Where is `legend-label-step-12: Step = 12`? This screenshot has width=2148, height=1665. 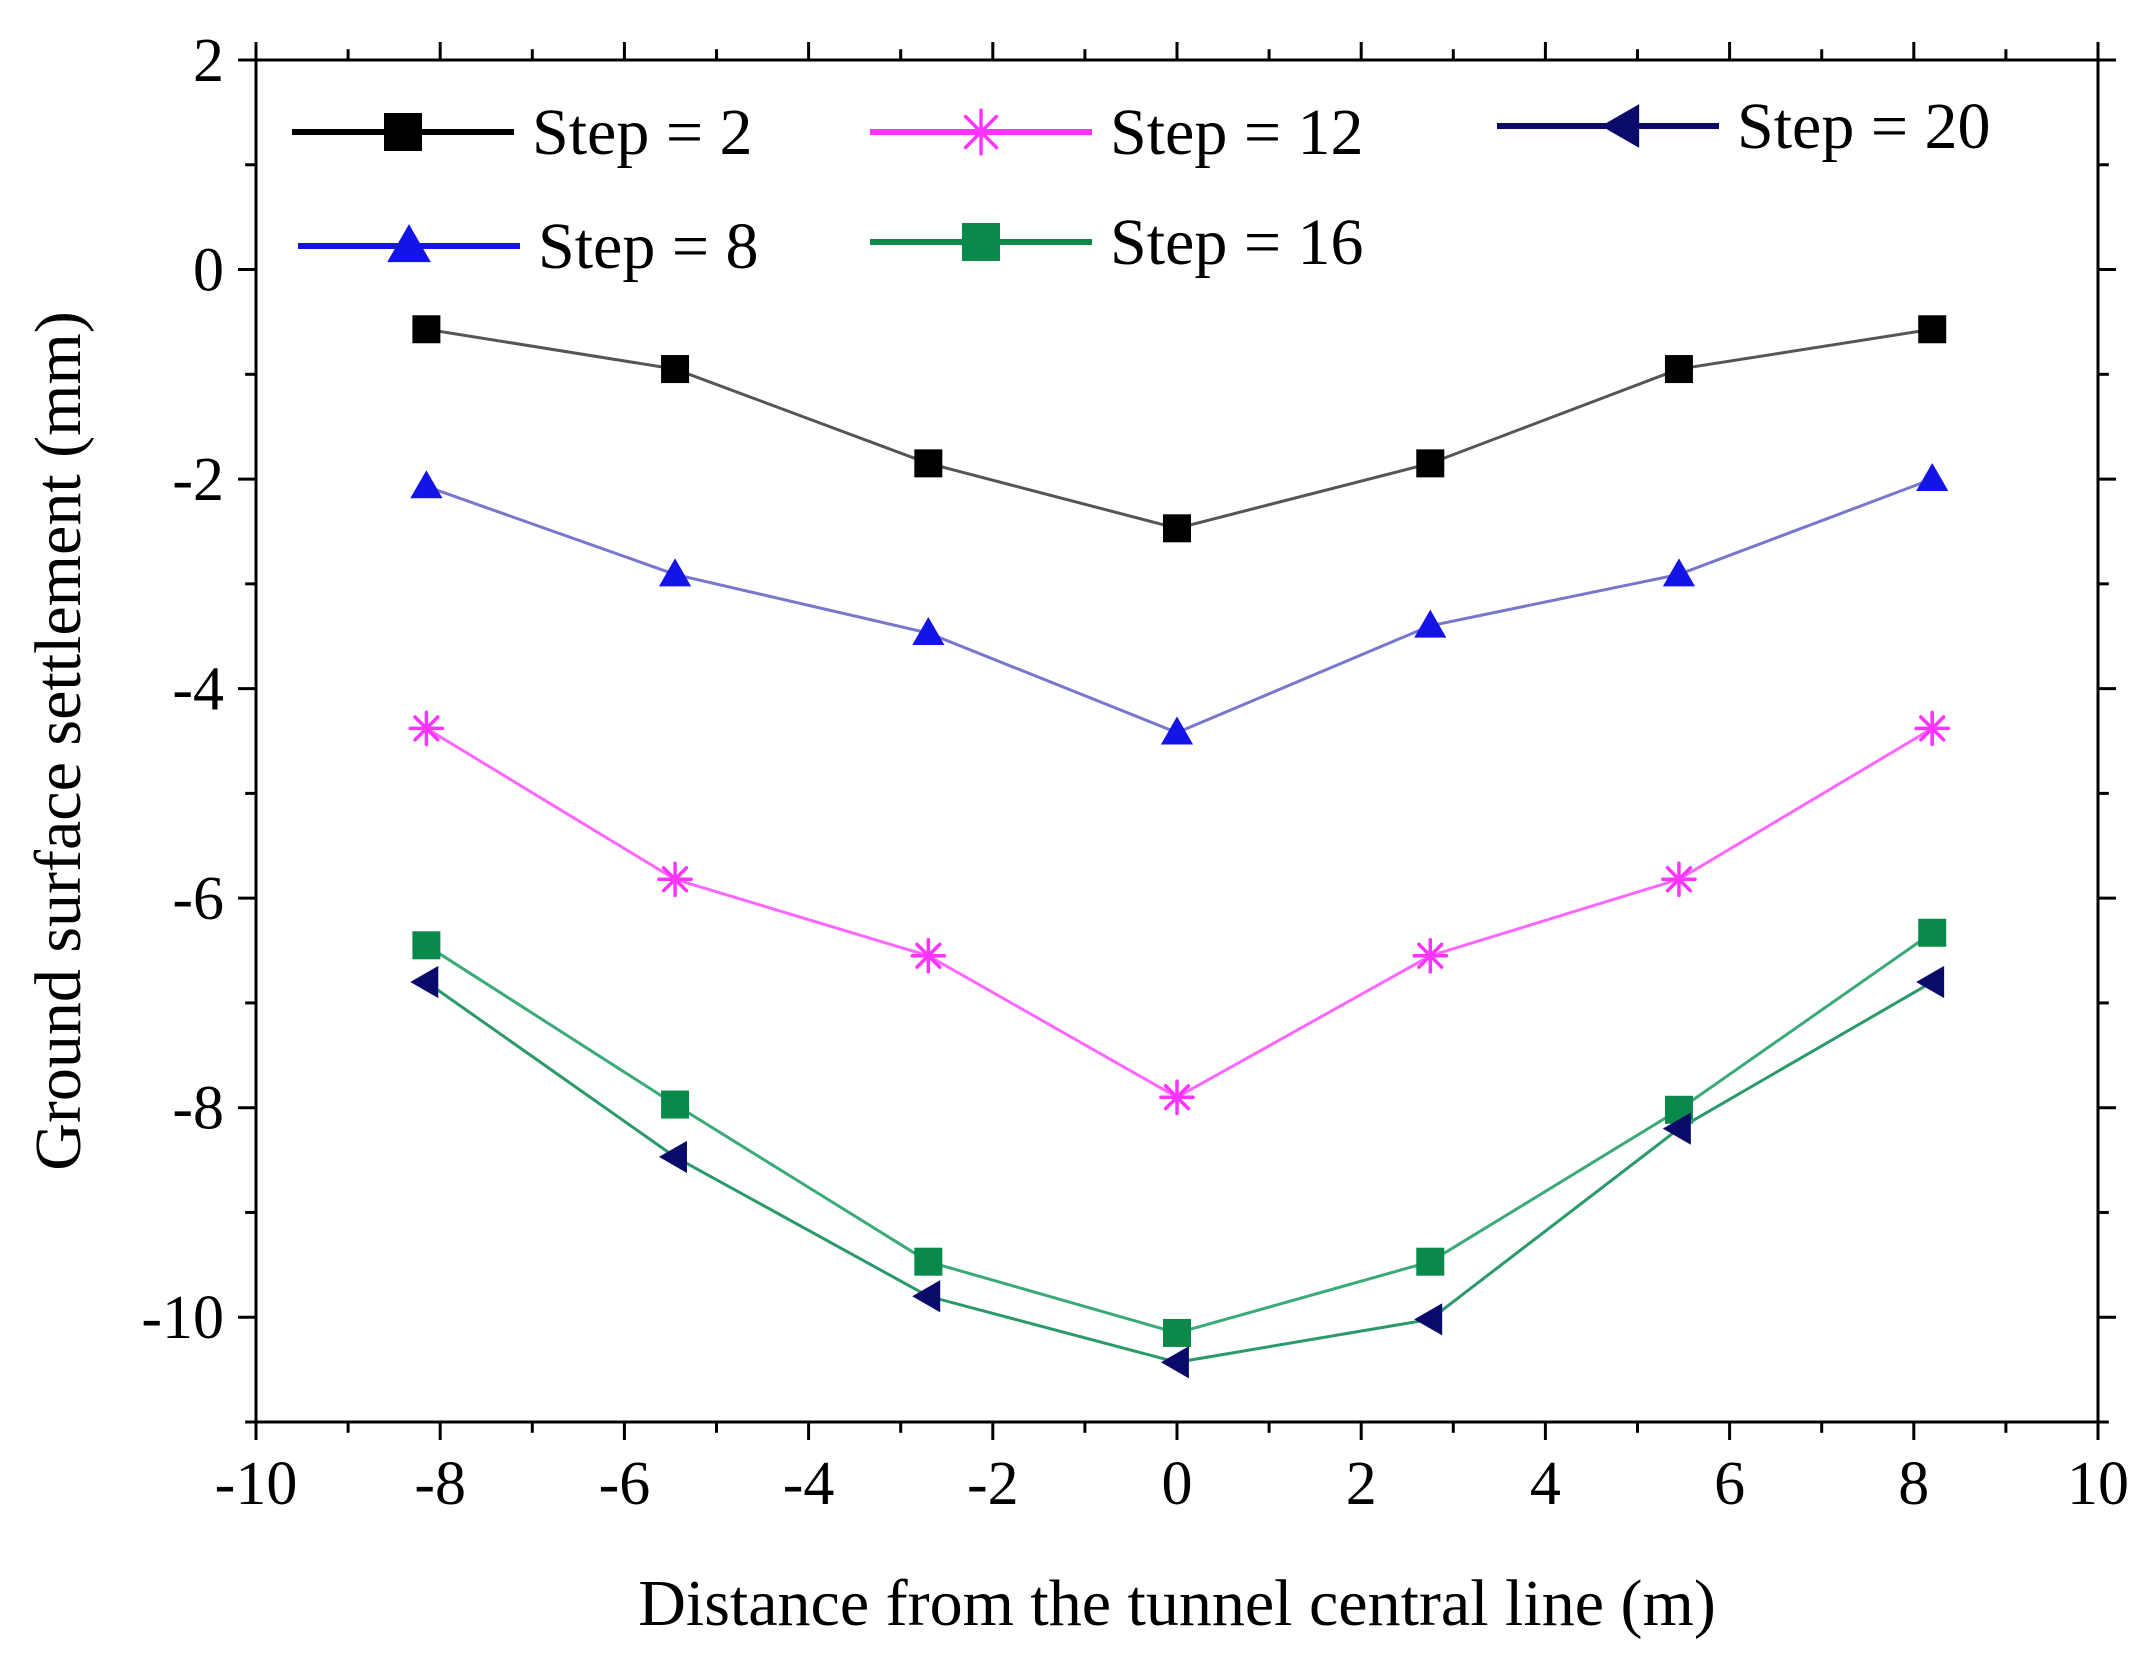
legend-label-step-12: Step = 12 is located at coordinates (1237, 132).